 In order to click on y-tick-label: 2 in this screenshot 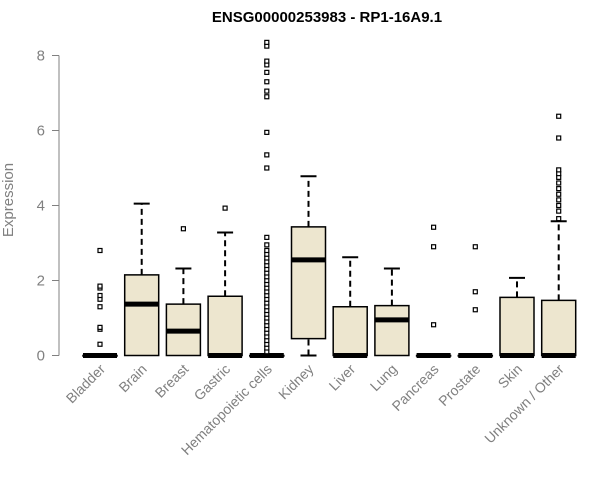, I will do `click(41, 281)`.